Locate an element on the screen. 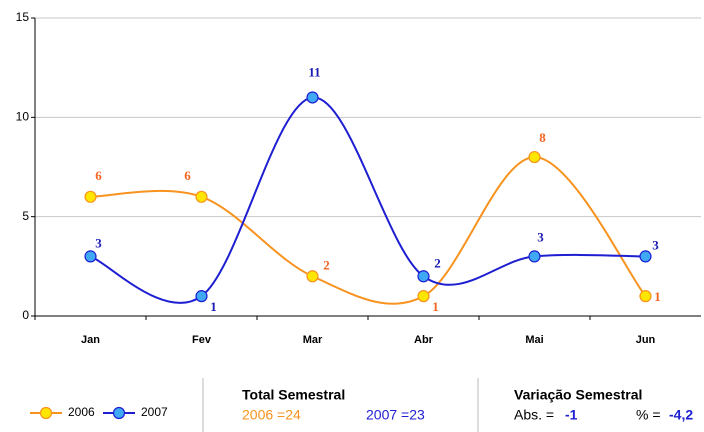 This screenshot has width=704, height=432. summary-title: Total Semestral is located at coordinates (293, 395).